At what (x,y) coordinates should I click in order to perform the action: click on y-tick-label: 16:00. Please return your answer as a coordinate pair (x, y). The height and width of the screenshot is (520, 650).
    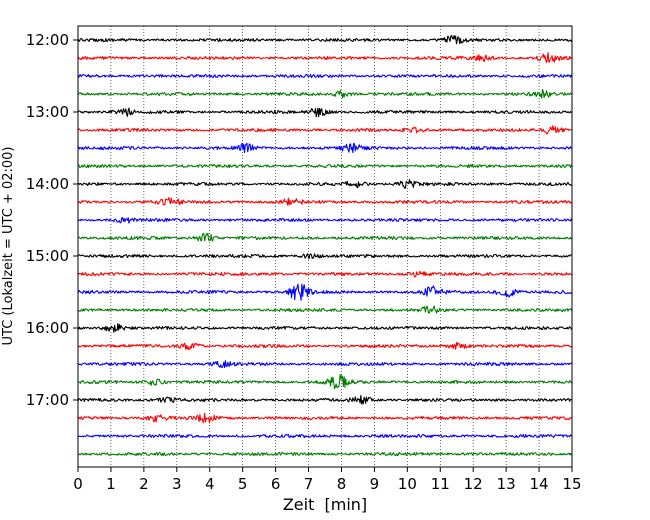
    Looking at the image, I should click on (47, 328).